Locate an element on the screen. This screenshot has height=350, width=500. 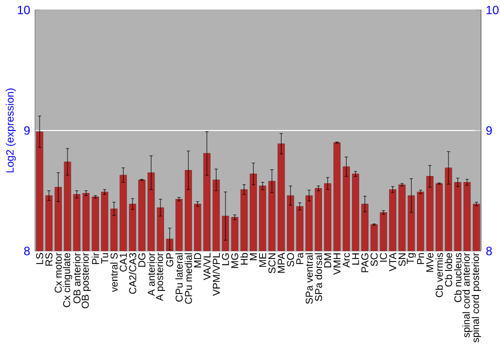
x-tick-label: PAG is located at coordinates (364, 262).